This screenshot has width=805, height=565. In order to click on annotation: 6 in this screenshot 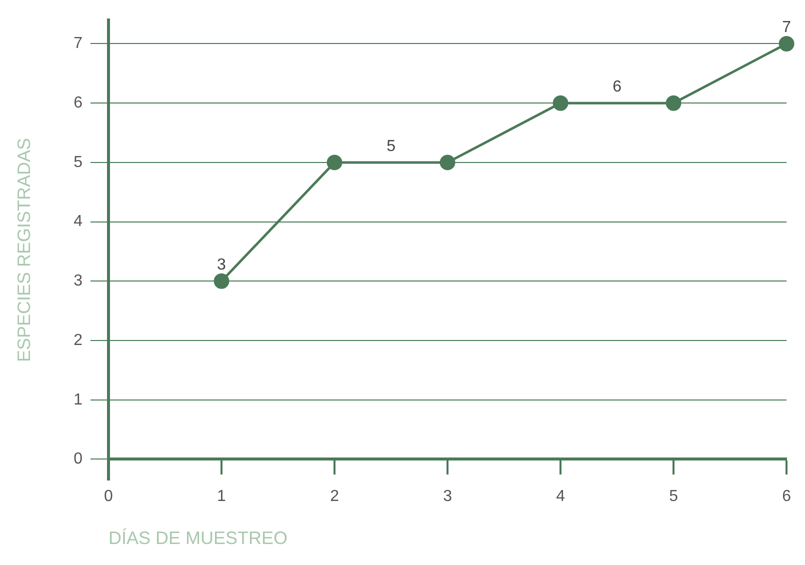, I will do `click(617, 87)`.